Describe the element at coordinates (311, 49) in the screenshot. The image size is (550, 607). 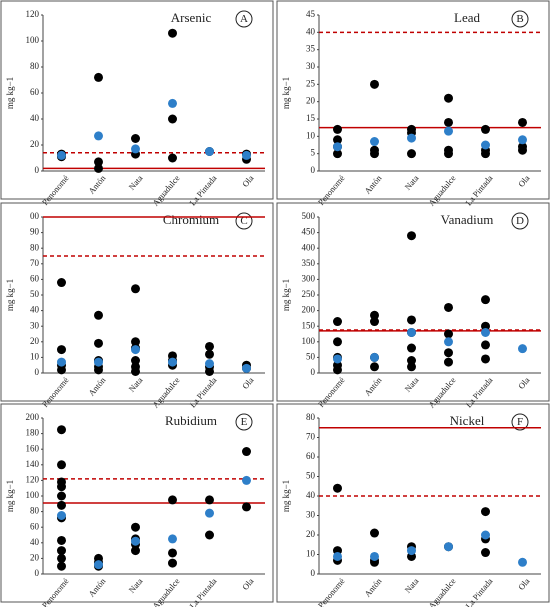
I see `y-tick-label: 35` at that location.